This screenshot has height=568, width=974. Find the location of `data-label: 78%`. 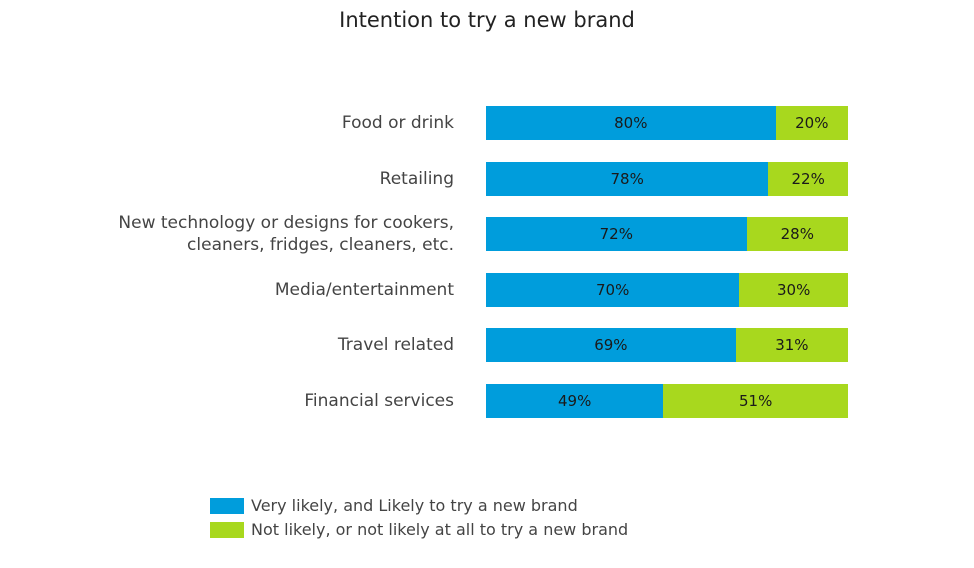

data-label: 78% is located at coordinates (627, 178).